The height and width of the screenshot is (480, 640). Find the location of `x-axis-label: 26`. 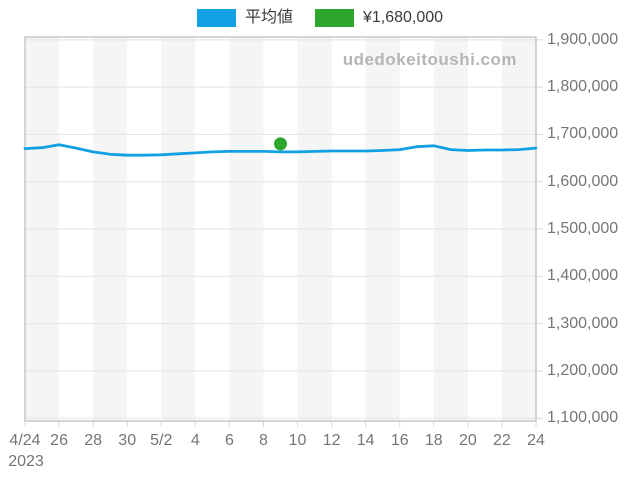

x-axis-label: 26 is located at coordinates (59, 440).